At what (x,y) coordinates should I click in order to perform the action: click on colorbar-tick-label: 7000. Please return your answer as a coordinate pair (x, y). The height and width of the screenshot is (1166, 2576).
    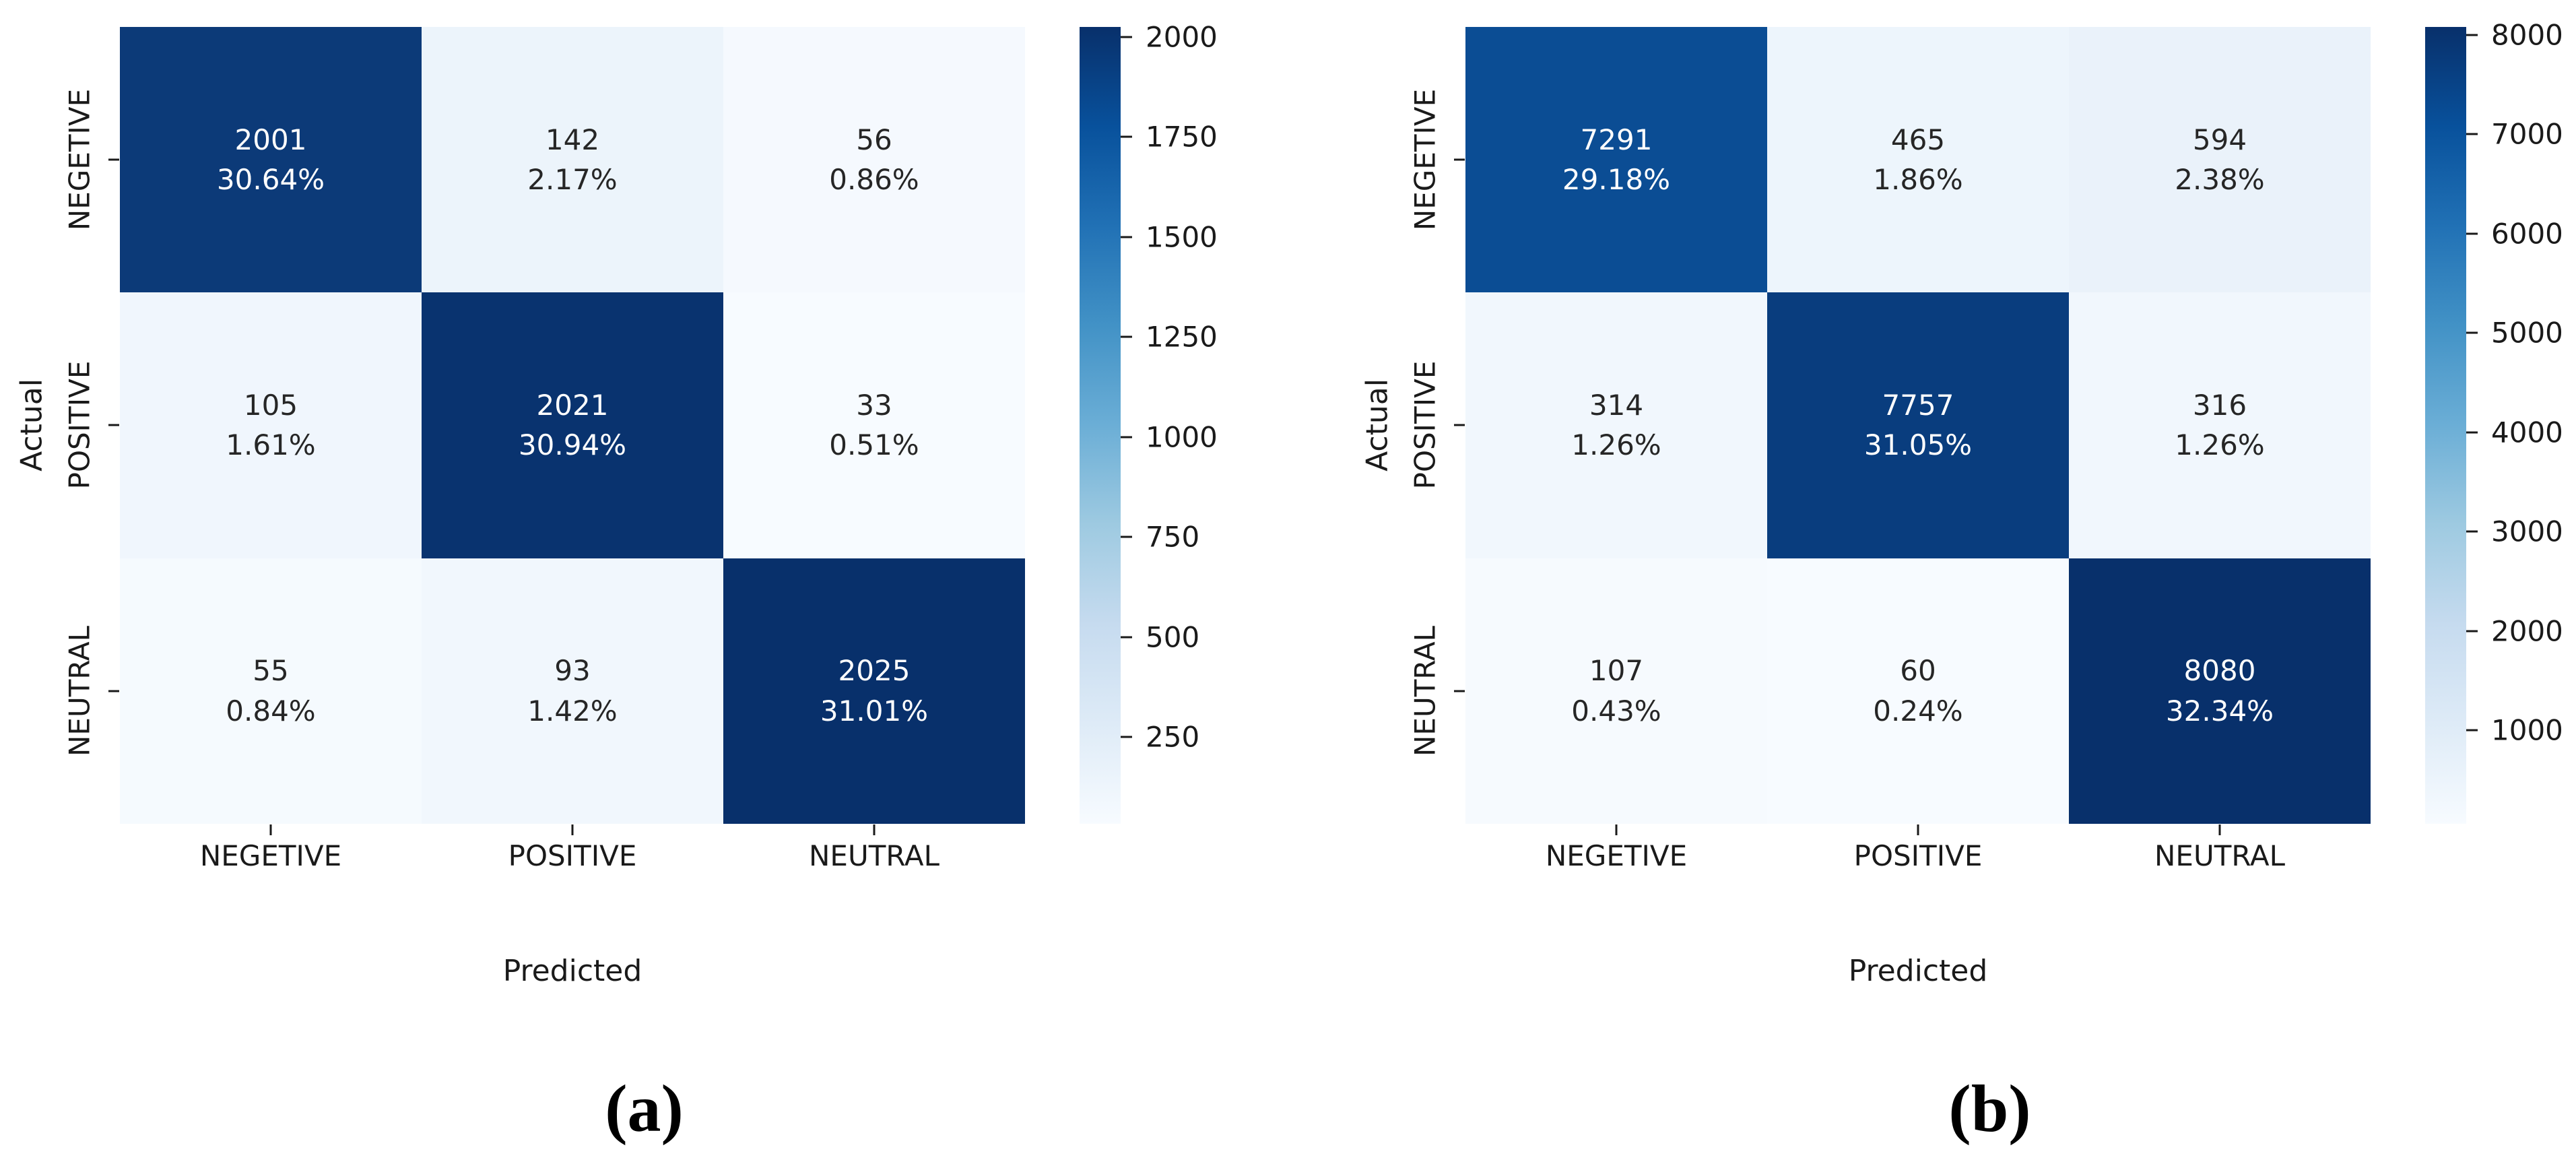
    Looking at the image, I should click on (2527, 134).